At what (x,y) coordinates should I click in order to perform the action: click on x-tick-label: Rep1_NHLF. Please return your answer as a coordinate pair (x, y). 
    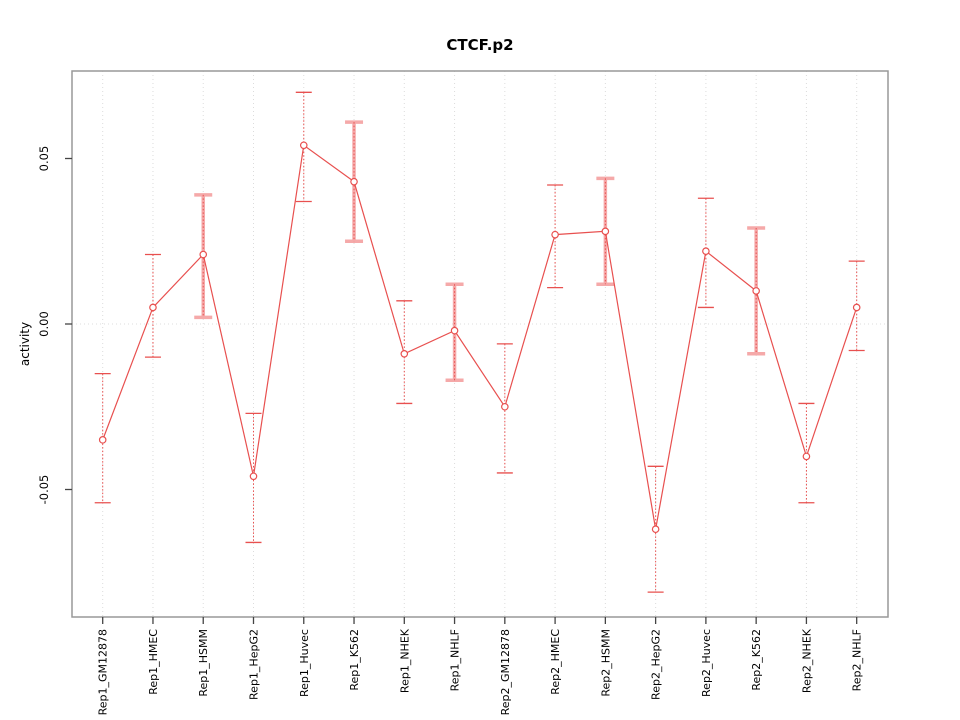
    Looking at the image, I should click on (455, 660).